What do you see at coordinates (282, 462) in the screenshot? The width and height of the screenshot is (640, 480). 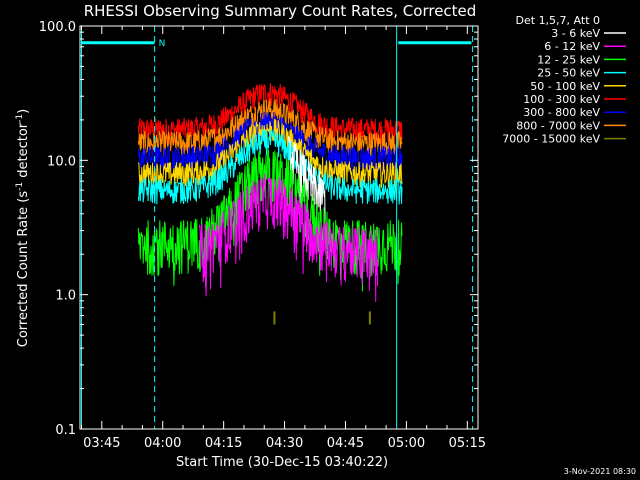 I see `x-axis-title: Start Time (30-Dec-15 03:40:22)` at bounding box center [282, 462].